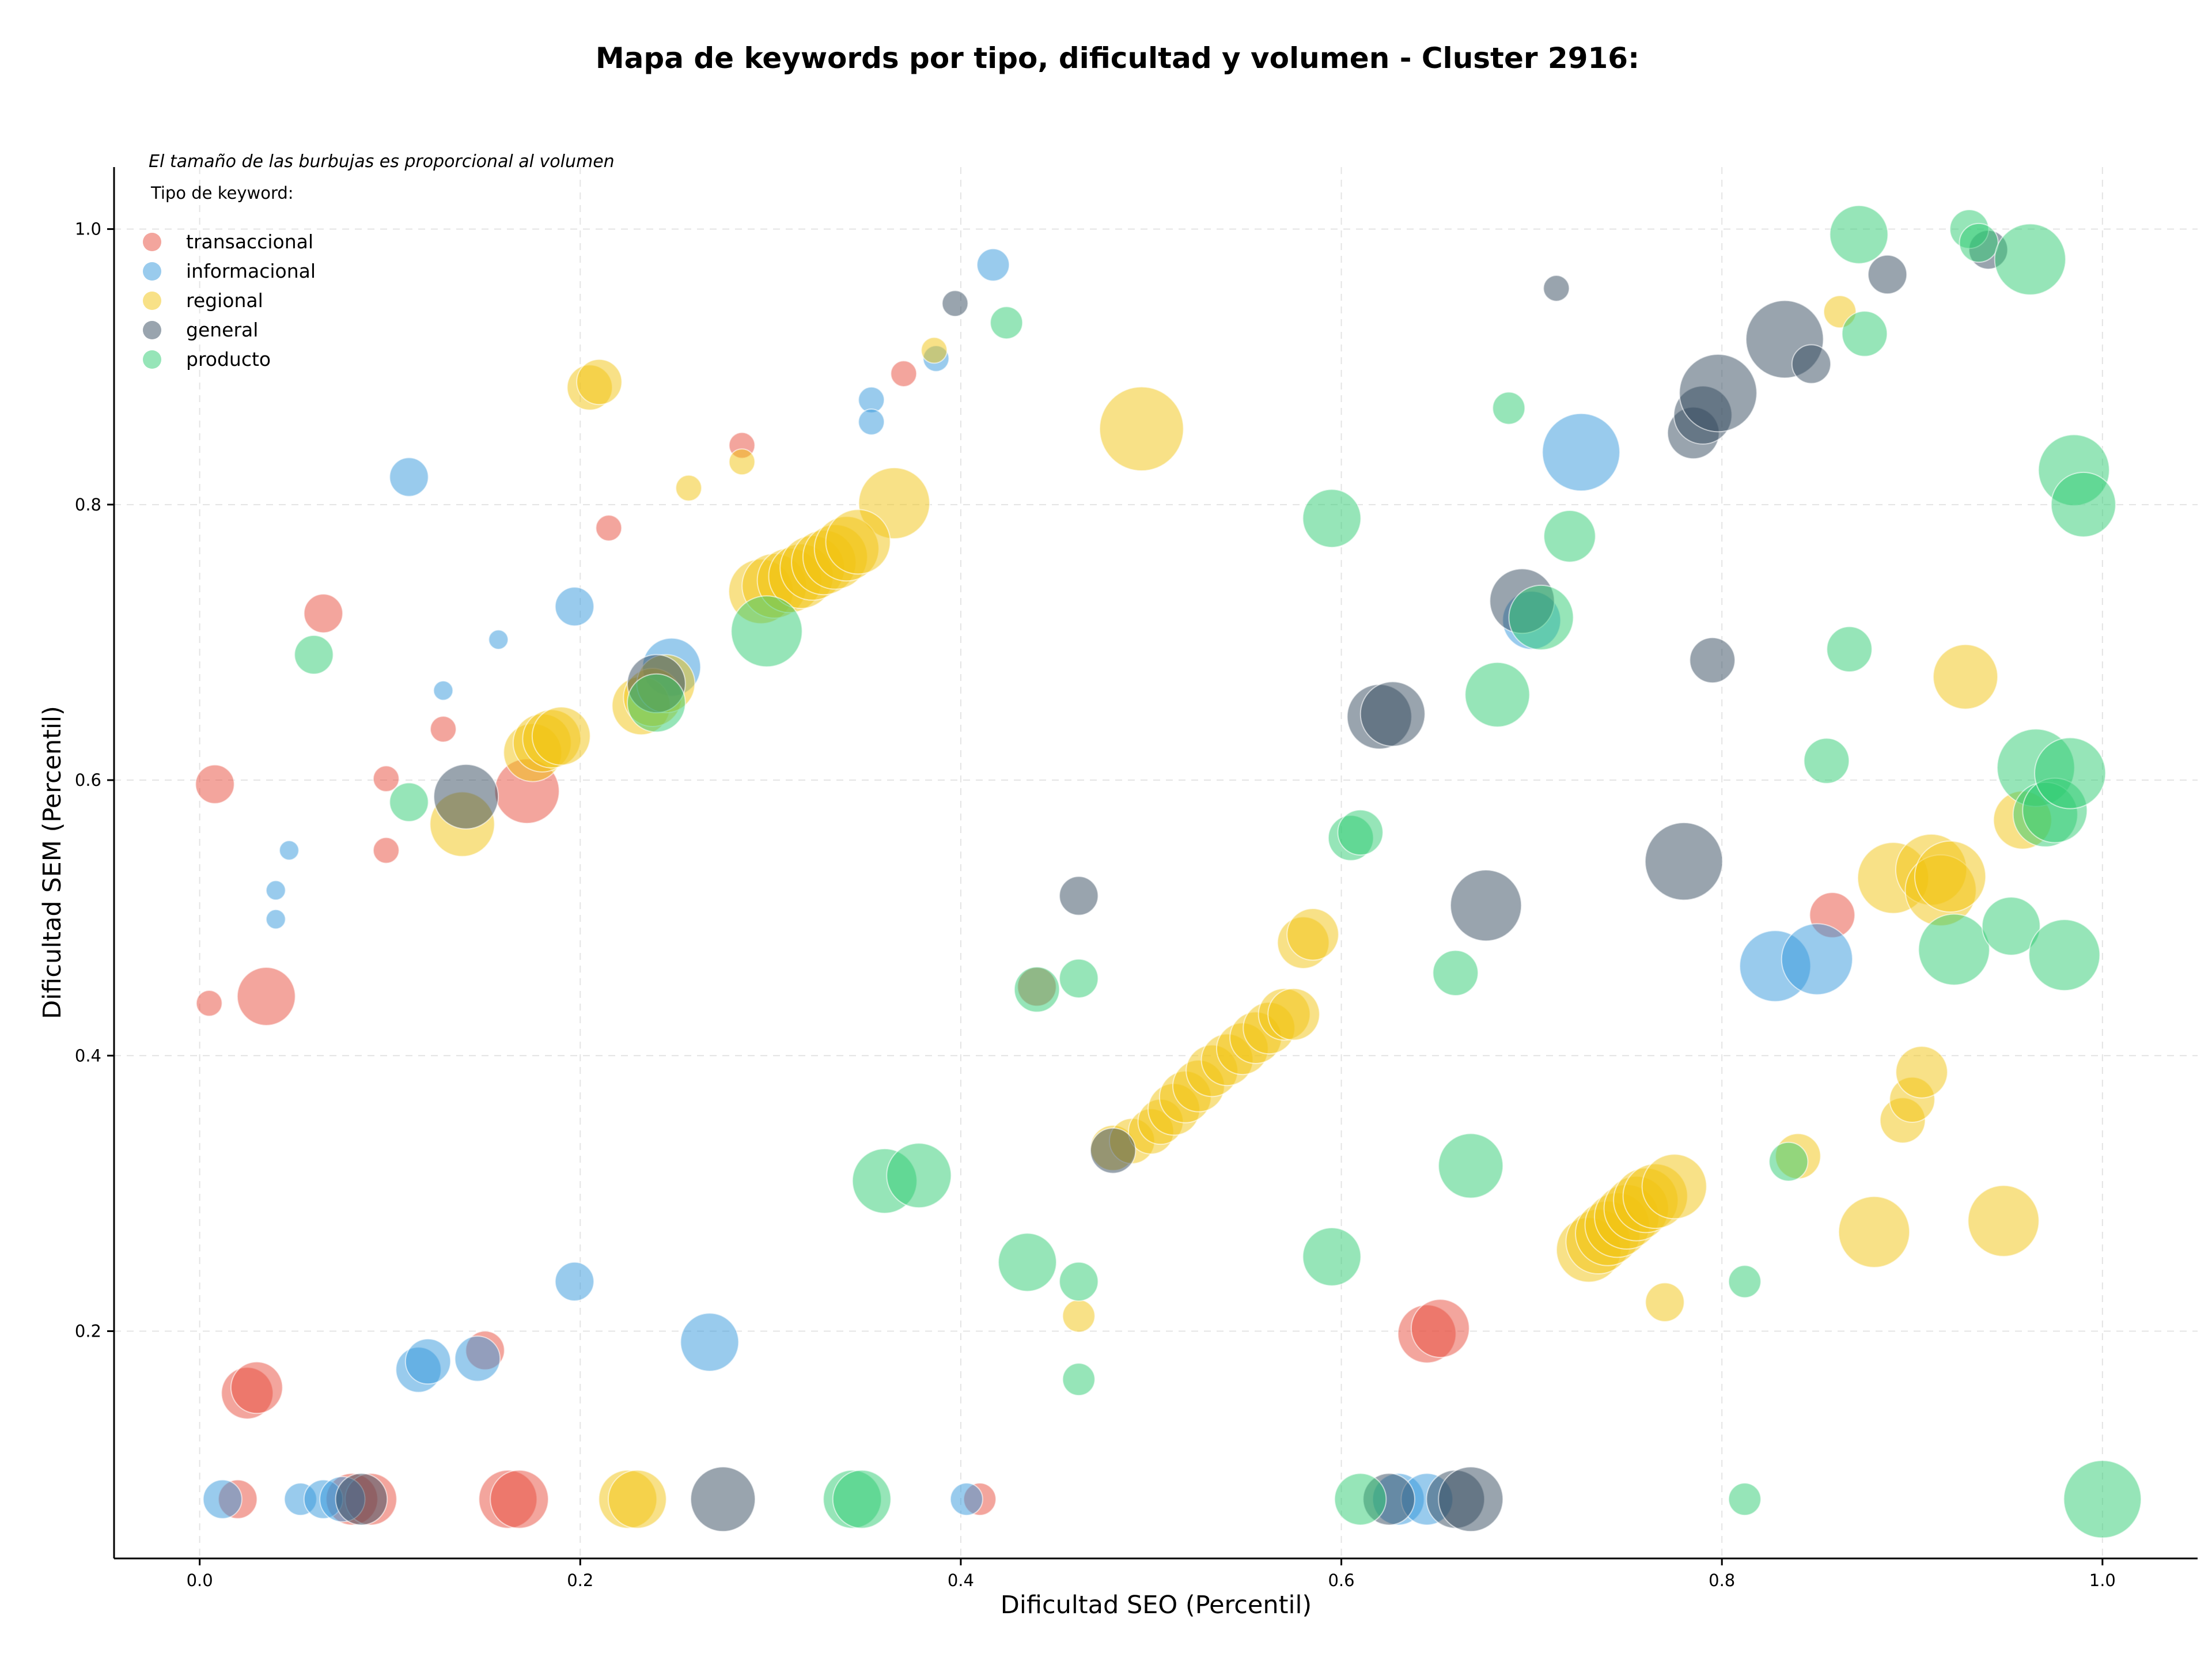  I want to click on legend-label-transaccional: transaccional, so click(249, 241).